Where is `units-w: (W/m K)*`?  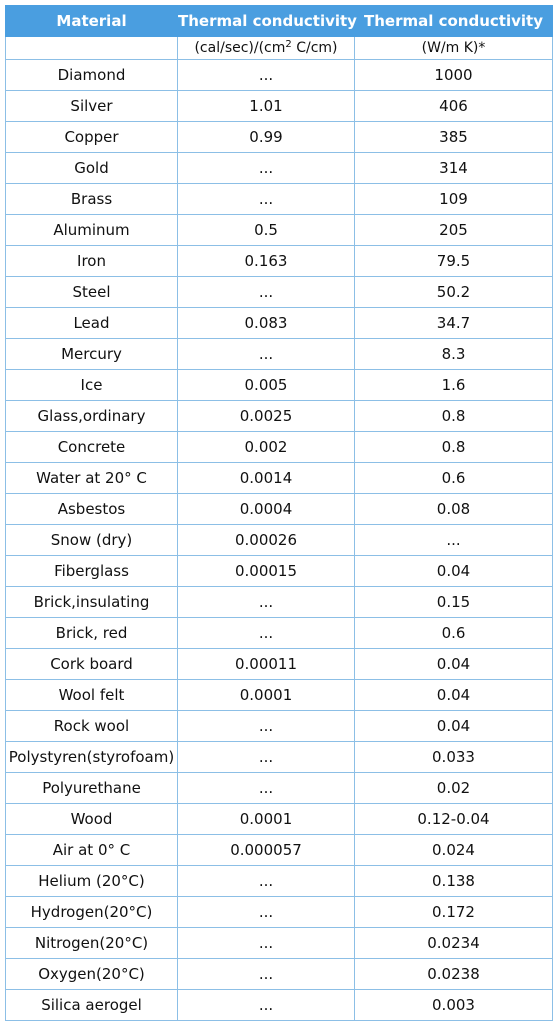 units-w: (W/m K)* is located at coordinates (453, 48).